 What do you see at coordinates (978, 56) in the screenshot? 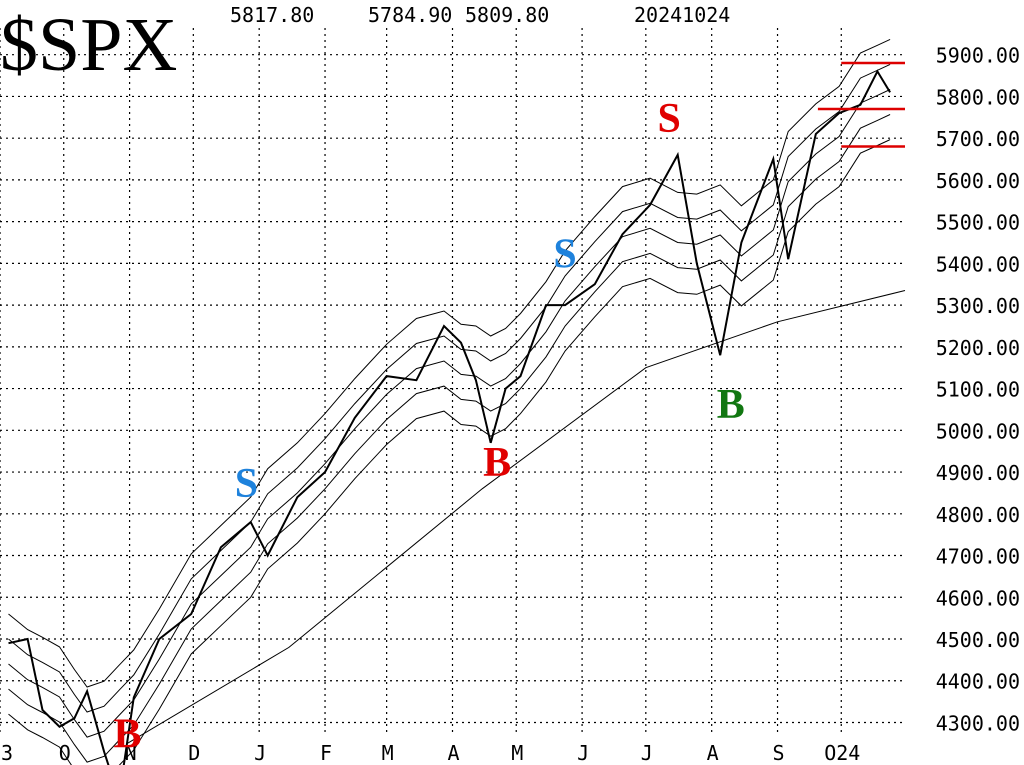
I see `y-tick-label: 5900.00` at bounding box center [978, 56].